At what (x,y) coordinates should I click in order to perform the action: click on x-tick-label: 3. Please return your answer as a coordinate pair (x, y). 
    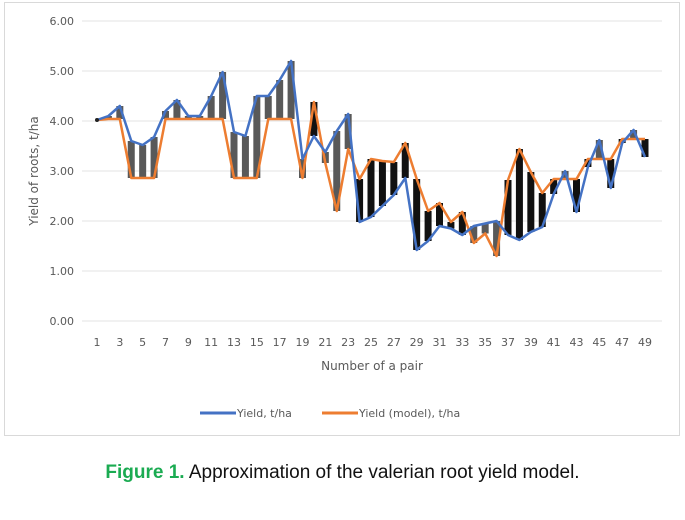
    Looking at the image, I should click on (119, 342).